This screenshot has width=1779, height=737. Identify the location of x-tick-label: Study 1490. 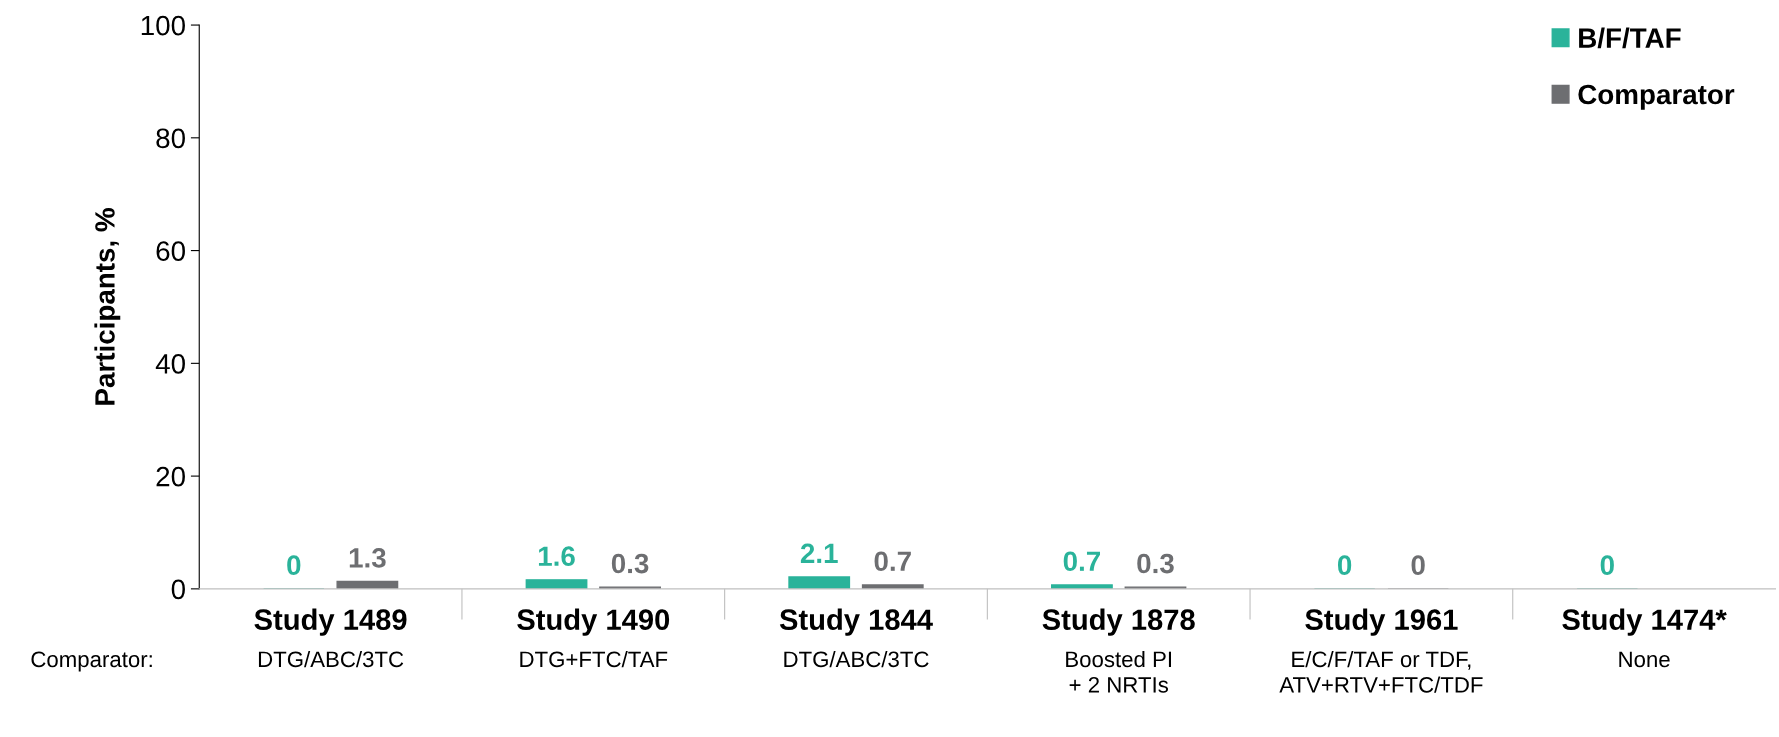
(593, 622).